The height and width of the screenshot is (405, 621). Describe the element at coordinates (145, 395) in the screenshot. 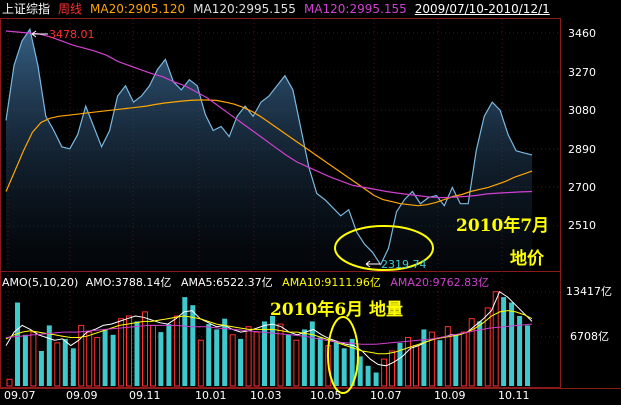

I see `x-tick-0911: 09.11` at that location.